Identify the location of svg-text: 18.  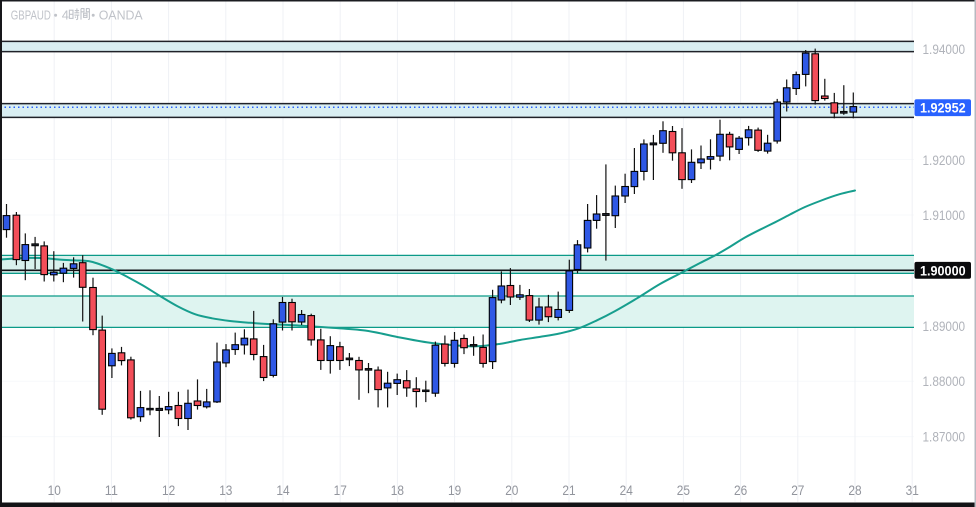
(397, 491).